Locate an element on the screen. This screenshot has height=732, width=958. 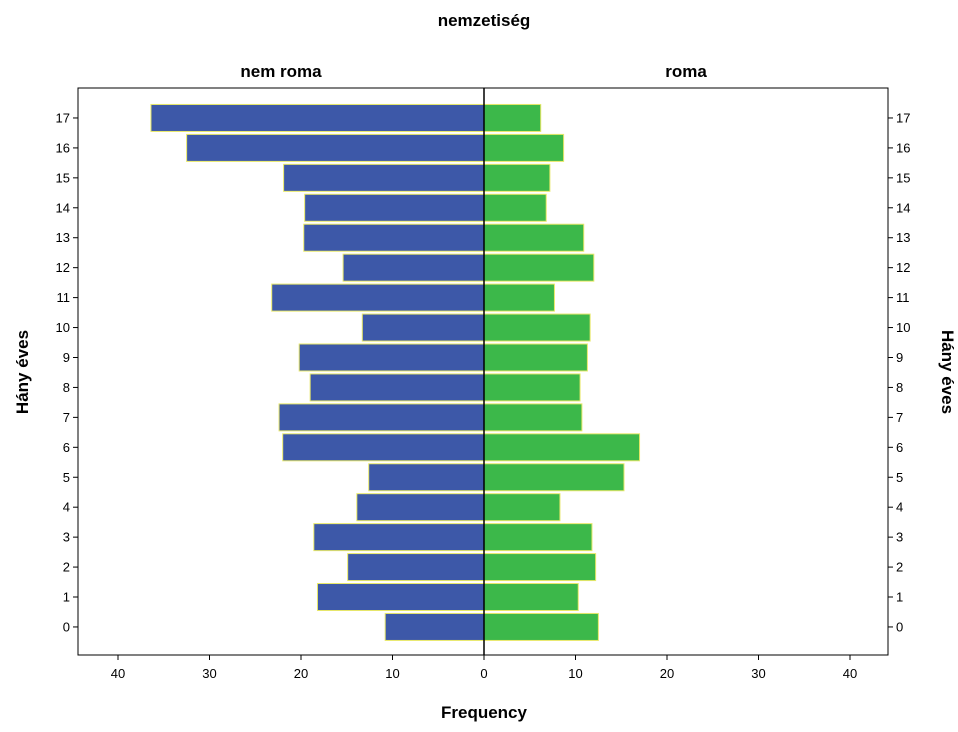
x-axis-title: Frequency is located at coordinates (484, 712).